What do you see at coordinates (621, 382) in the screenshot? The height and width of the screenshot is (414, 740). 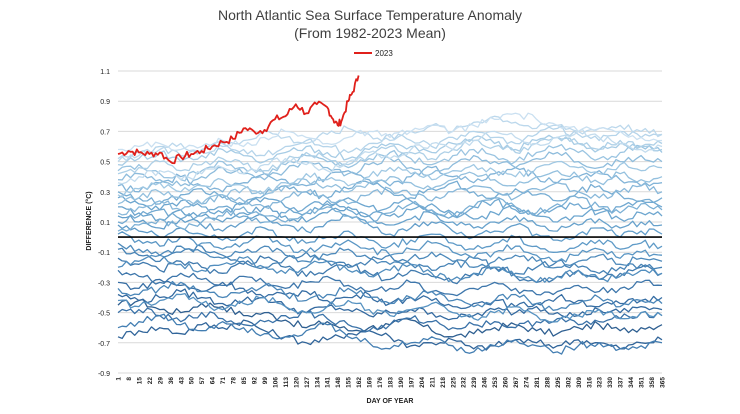 I see `x-tick-label: 337` at bounding box center [621, 382].